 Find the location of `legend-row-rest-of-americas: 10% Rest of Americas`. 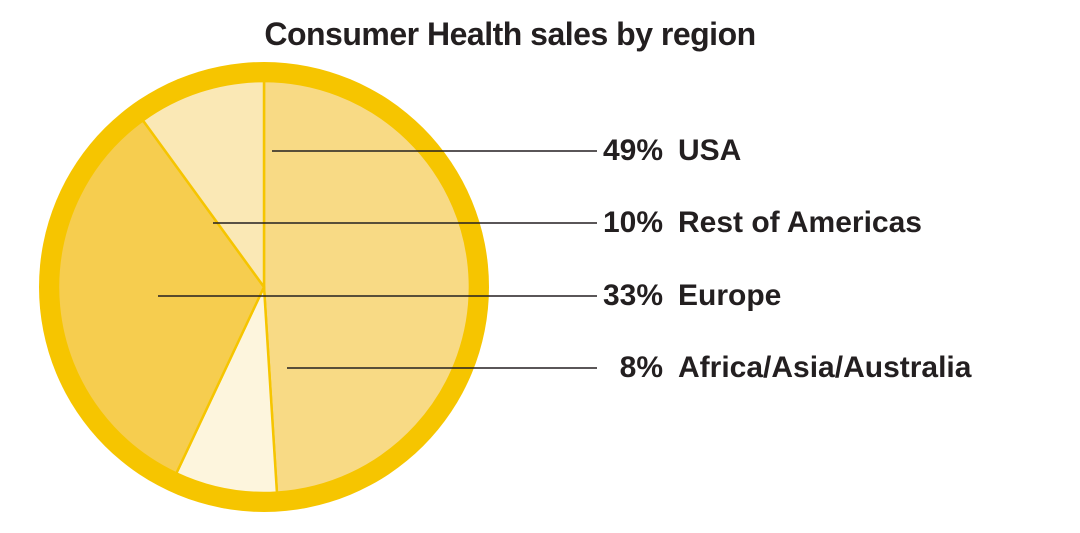

legend-row-rest-of-americas: 10% Rest of Americas is located at coordinates (756, 223).